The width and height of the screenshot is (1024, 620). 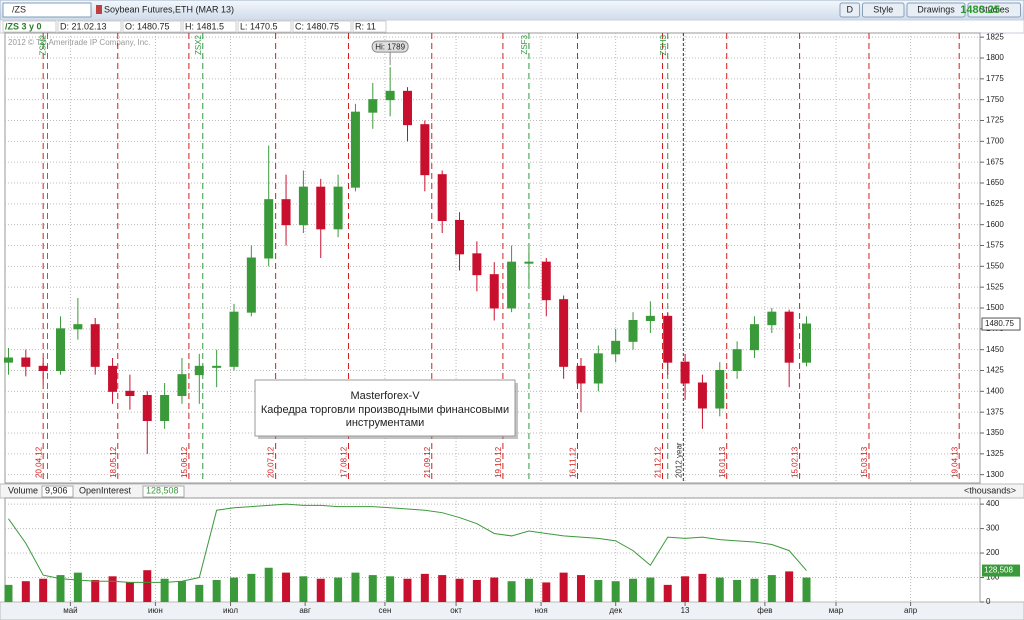 I want to click on y-tick-label: 100, so click(x=993, y=577).